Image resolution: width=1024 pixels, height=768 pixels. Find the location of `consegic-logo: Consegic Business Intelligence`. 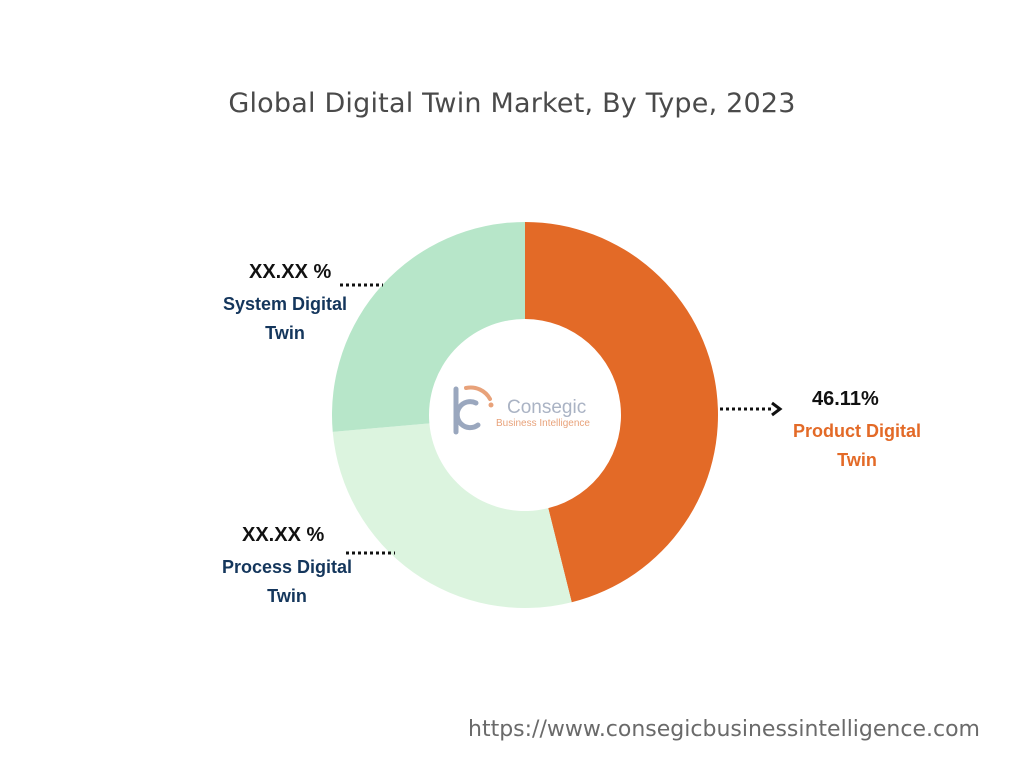

consegic-logo: Consegic Business Intelligence is located at coordinates (521, 410).